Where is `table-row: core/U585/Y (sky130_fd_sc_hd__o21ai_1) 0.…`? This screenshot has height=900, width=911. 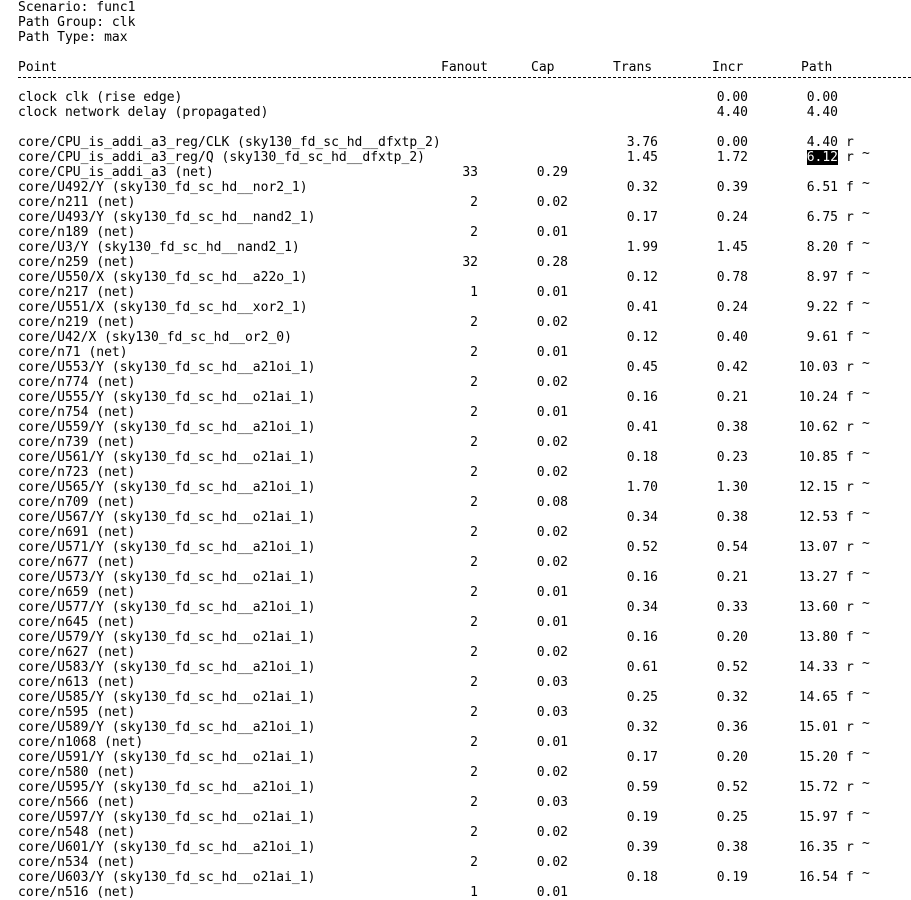
table-row: core/U585/Y (sky130_fd_sc_hd__o21ai_1) 0.… is located at coordinates (455, 695).